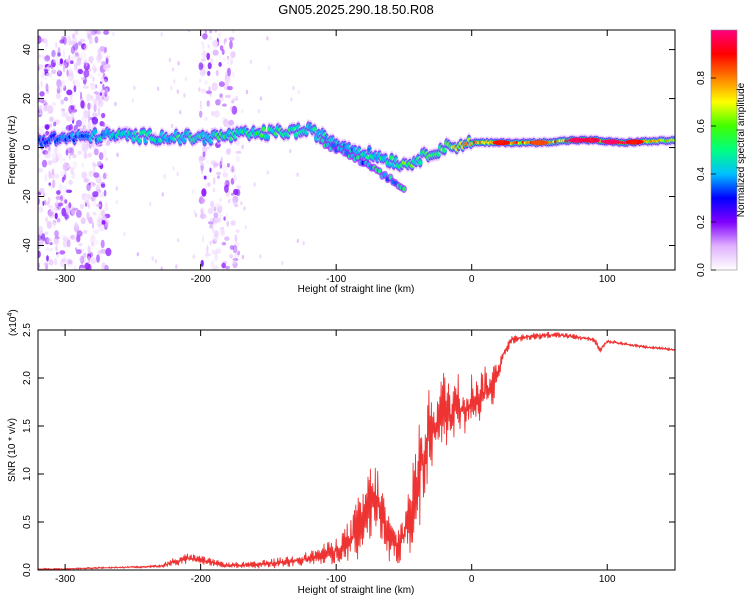 The width and height of the screenshot is (750, 600). What do you see at coordinates (27, 99) in the screenshot?
I see `y-tick-label: 20` at bounding box center [27, 99].